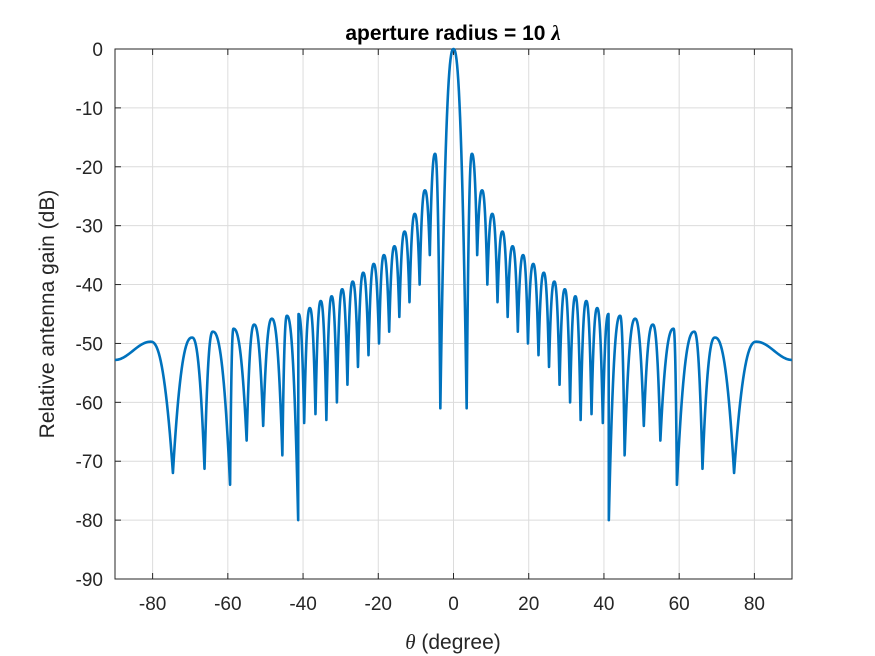  Describe the element at coordinates (679, 604) in the screenshot. I see `x-tick-label: 60` at that location.